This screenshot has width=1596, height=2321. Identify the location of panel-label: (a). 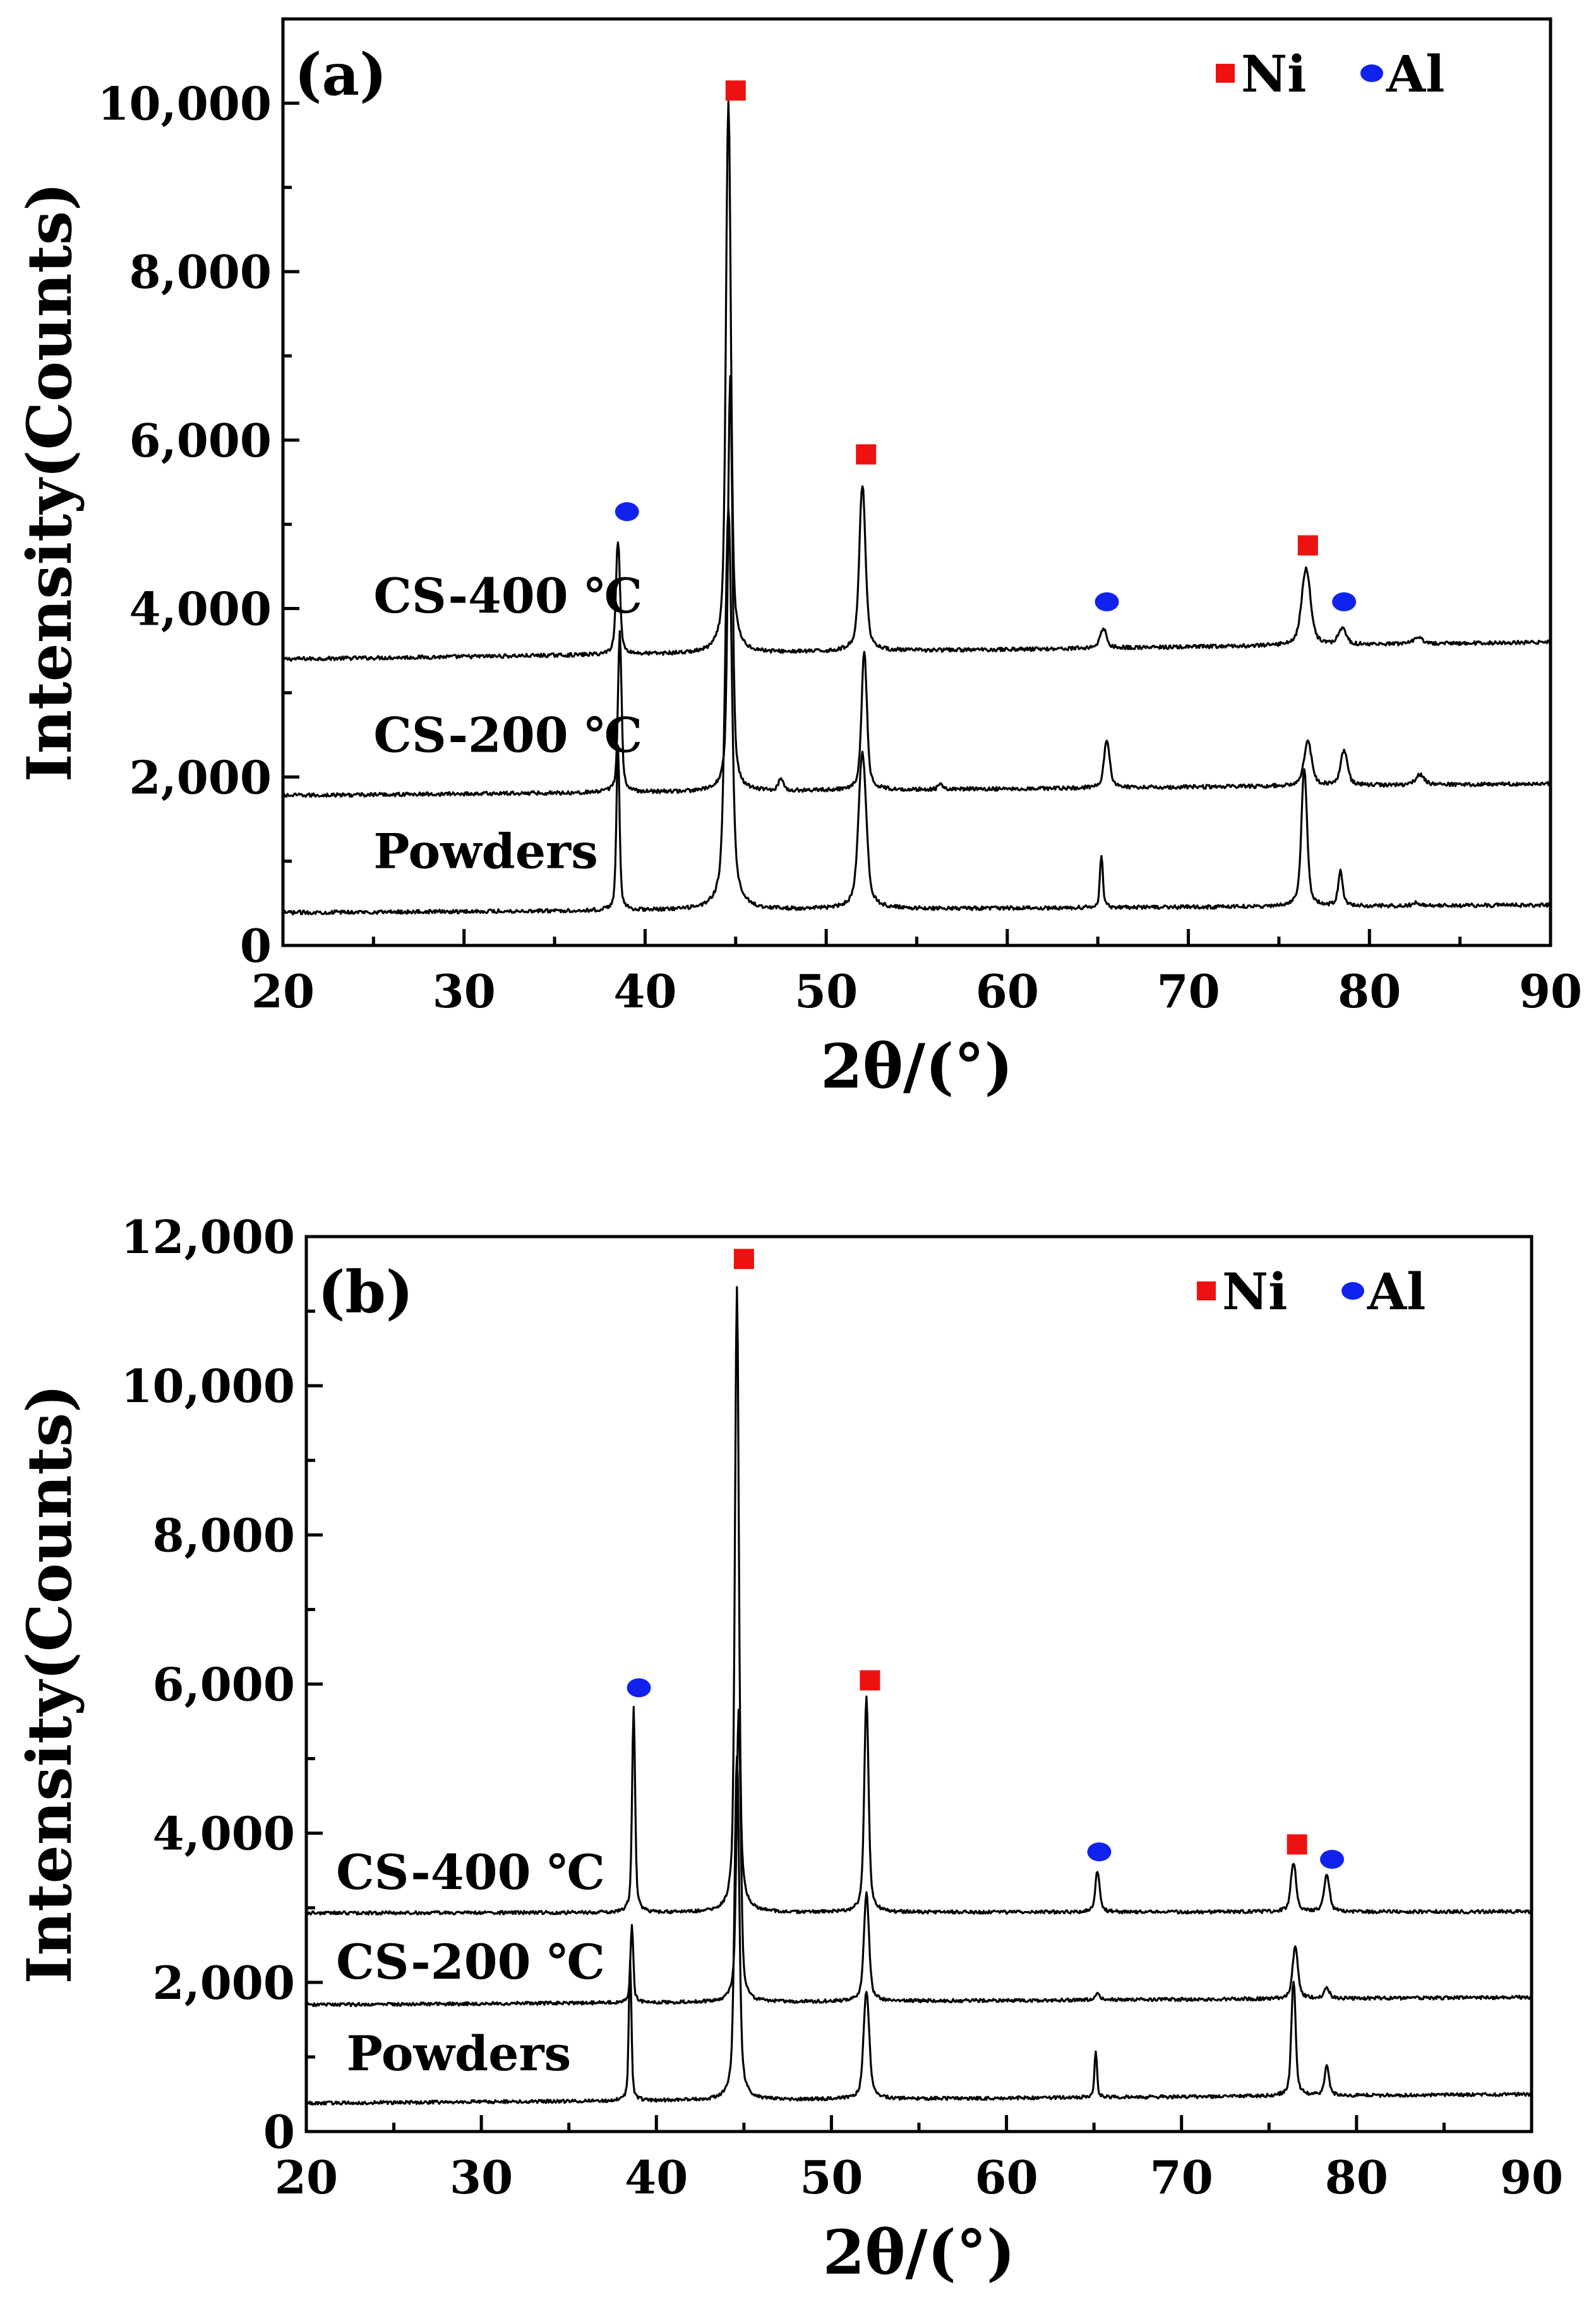
(340, 74).